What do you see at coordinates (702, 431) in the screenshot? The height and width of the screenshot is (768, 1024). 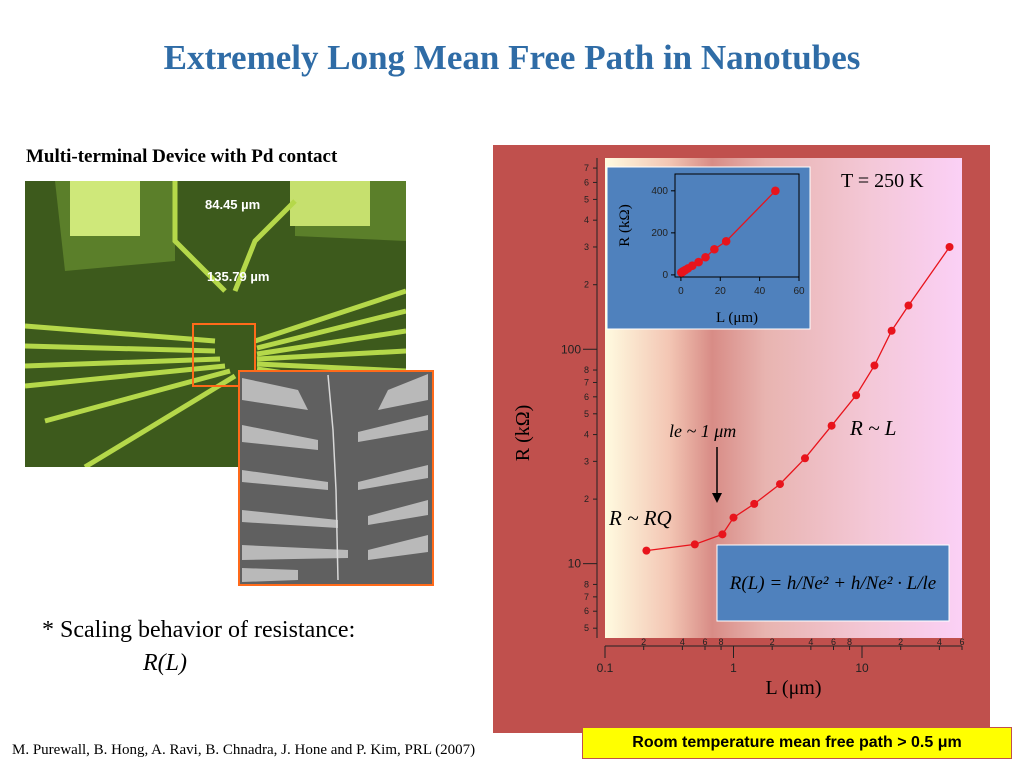 I see `mean-free-path-label: le ~ 1 μm` at bounding box center [702, 431].